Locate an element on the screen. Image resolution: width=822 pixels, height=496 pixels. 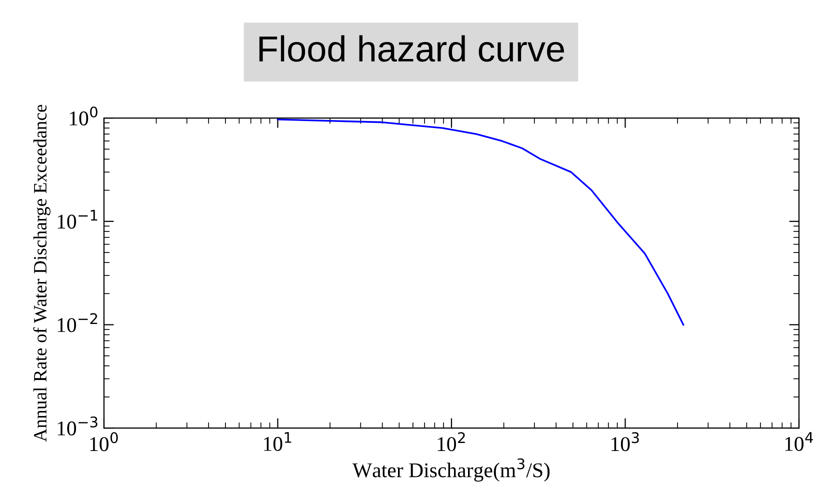
y-axis-title: Annual Rate of Water Discharge Exceedance is located at coordinates (41, 273).